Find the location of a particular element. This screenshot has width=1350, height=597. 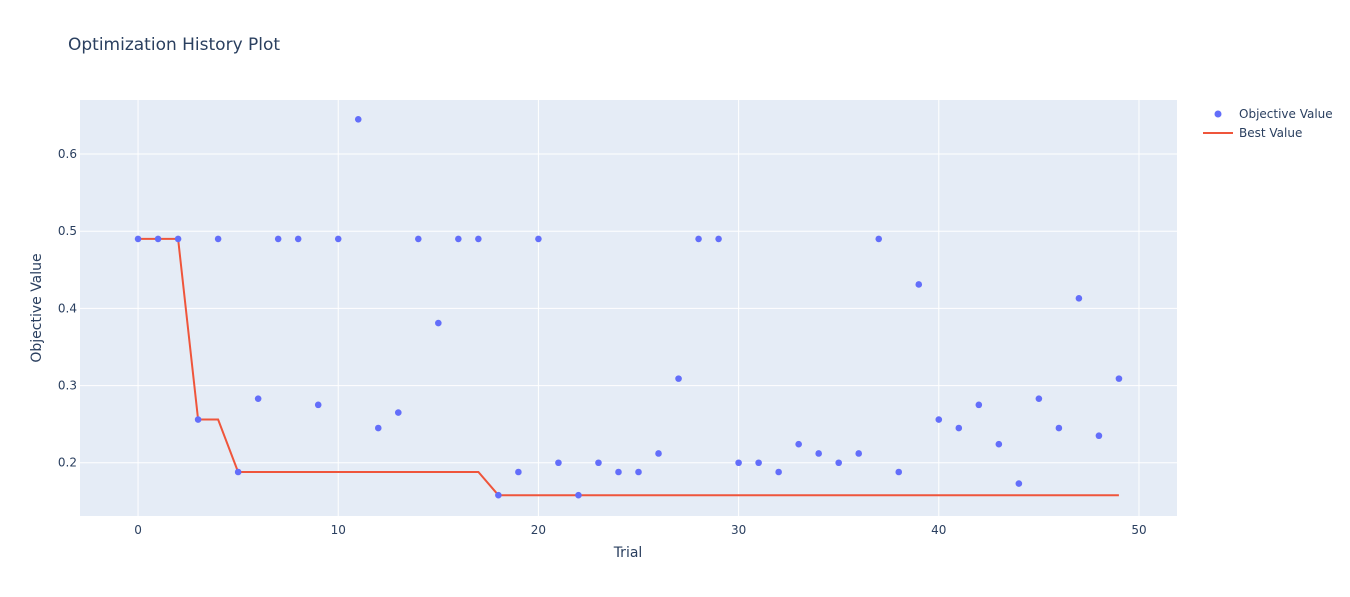

x-tick-label: 30 is located at coordinates (738, 530).